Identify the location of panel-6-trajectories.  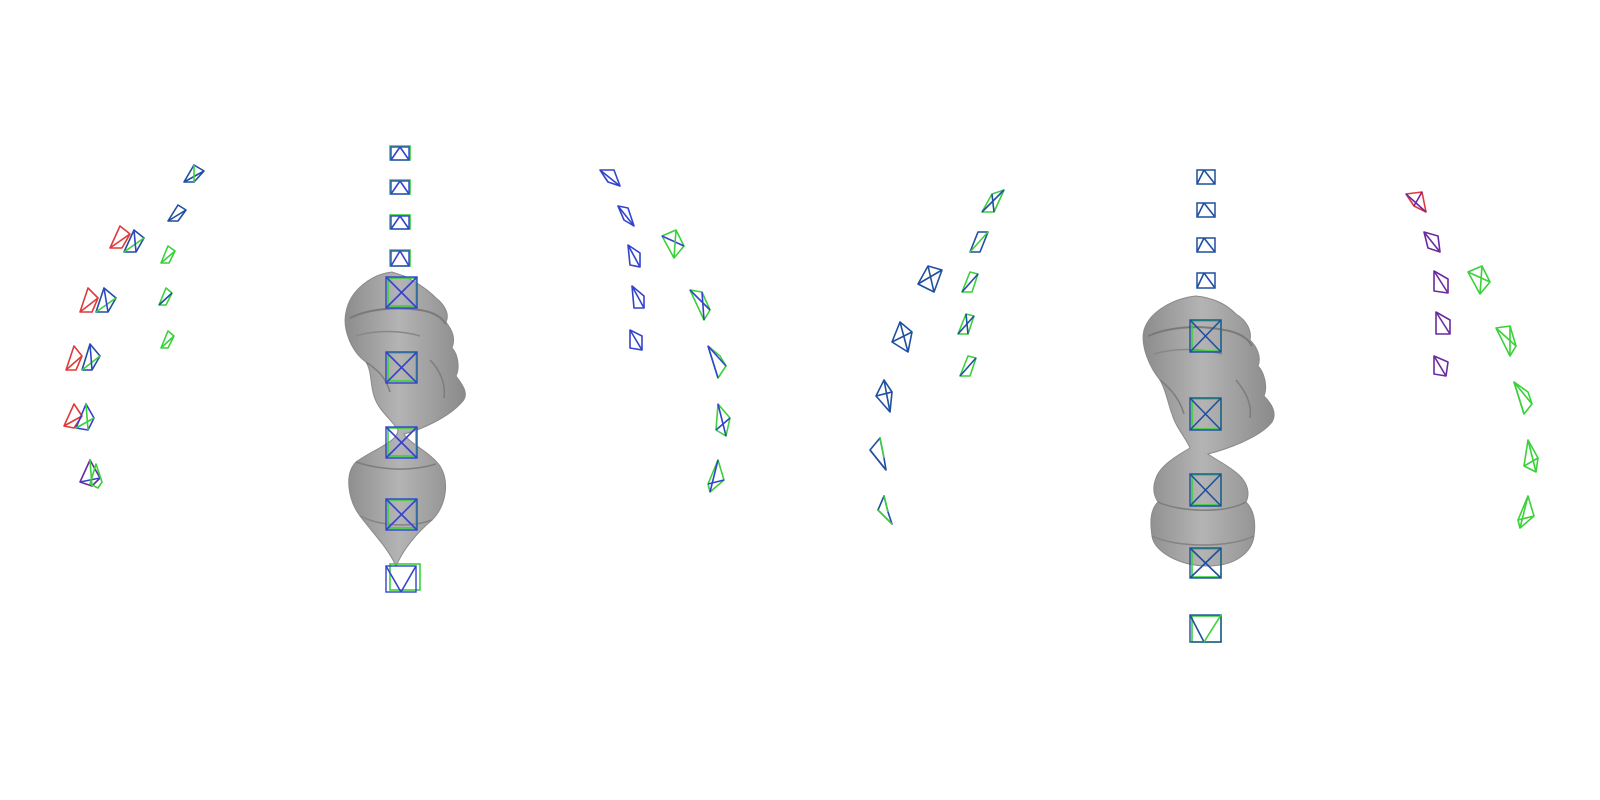
(1472, 360).